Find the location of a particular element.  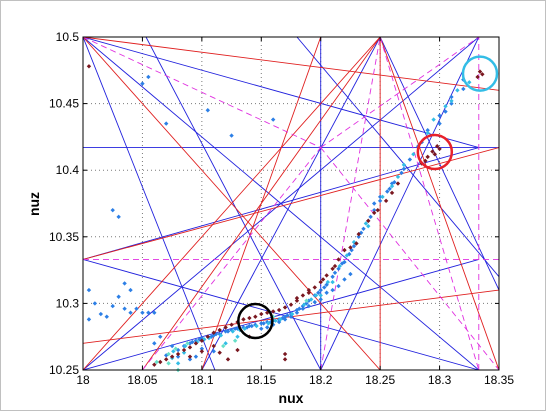

y-tick-label: 10.35 is located at coordinates (64, 237).